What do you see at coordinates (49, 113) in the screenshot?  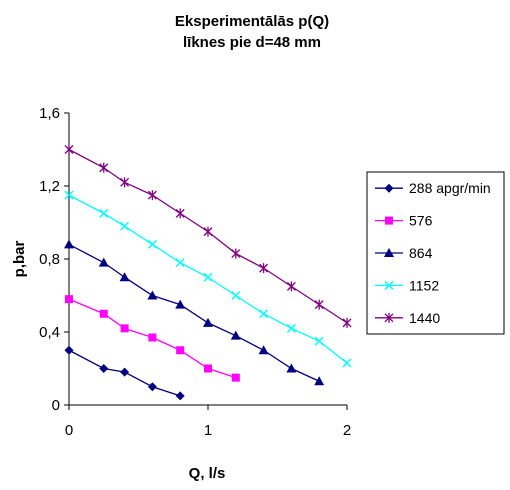 I see `y-tick-label: 1,6` at bounding box center [49, 113].